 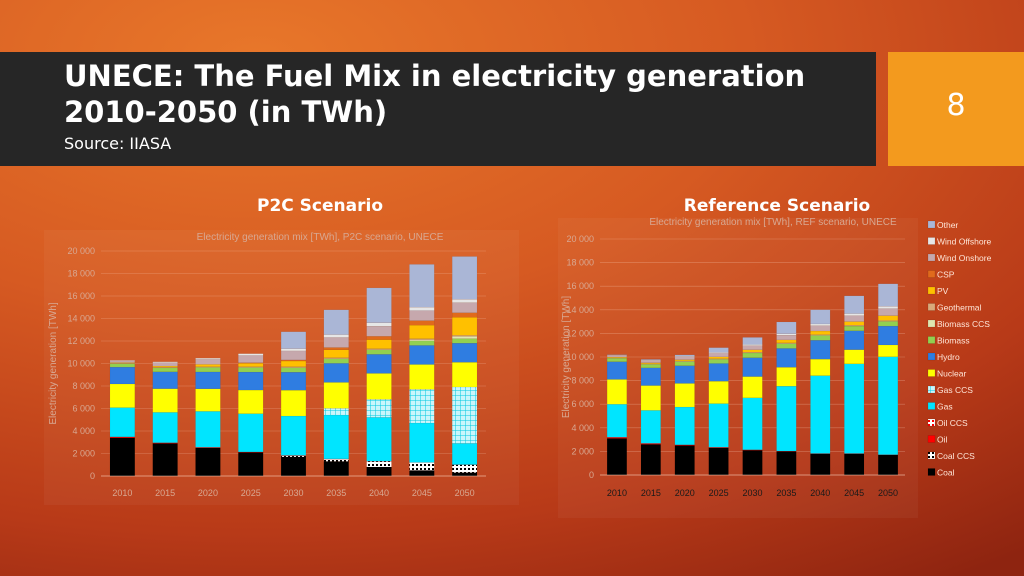 I want to click on ref-bar-2025, so click(x=718, y=411).